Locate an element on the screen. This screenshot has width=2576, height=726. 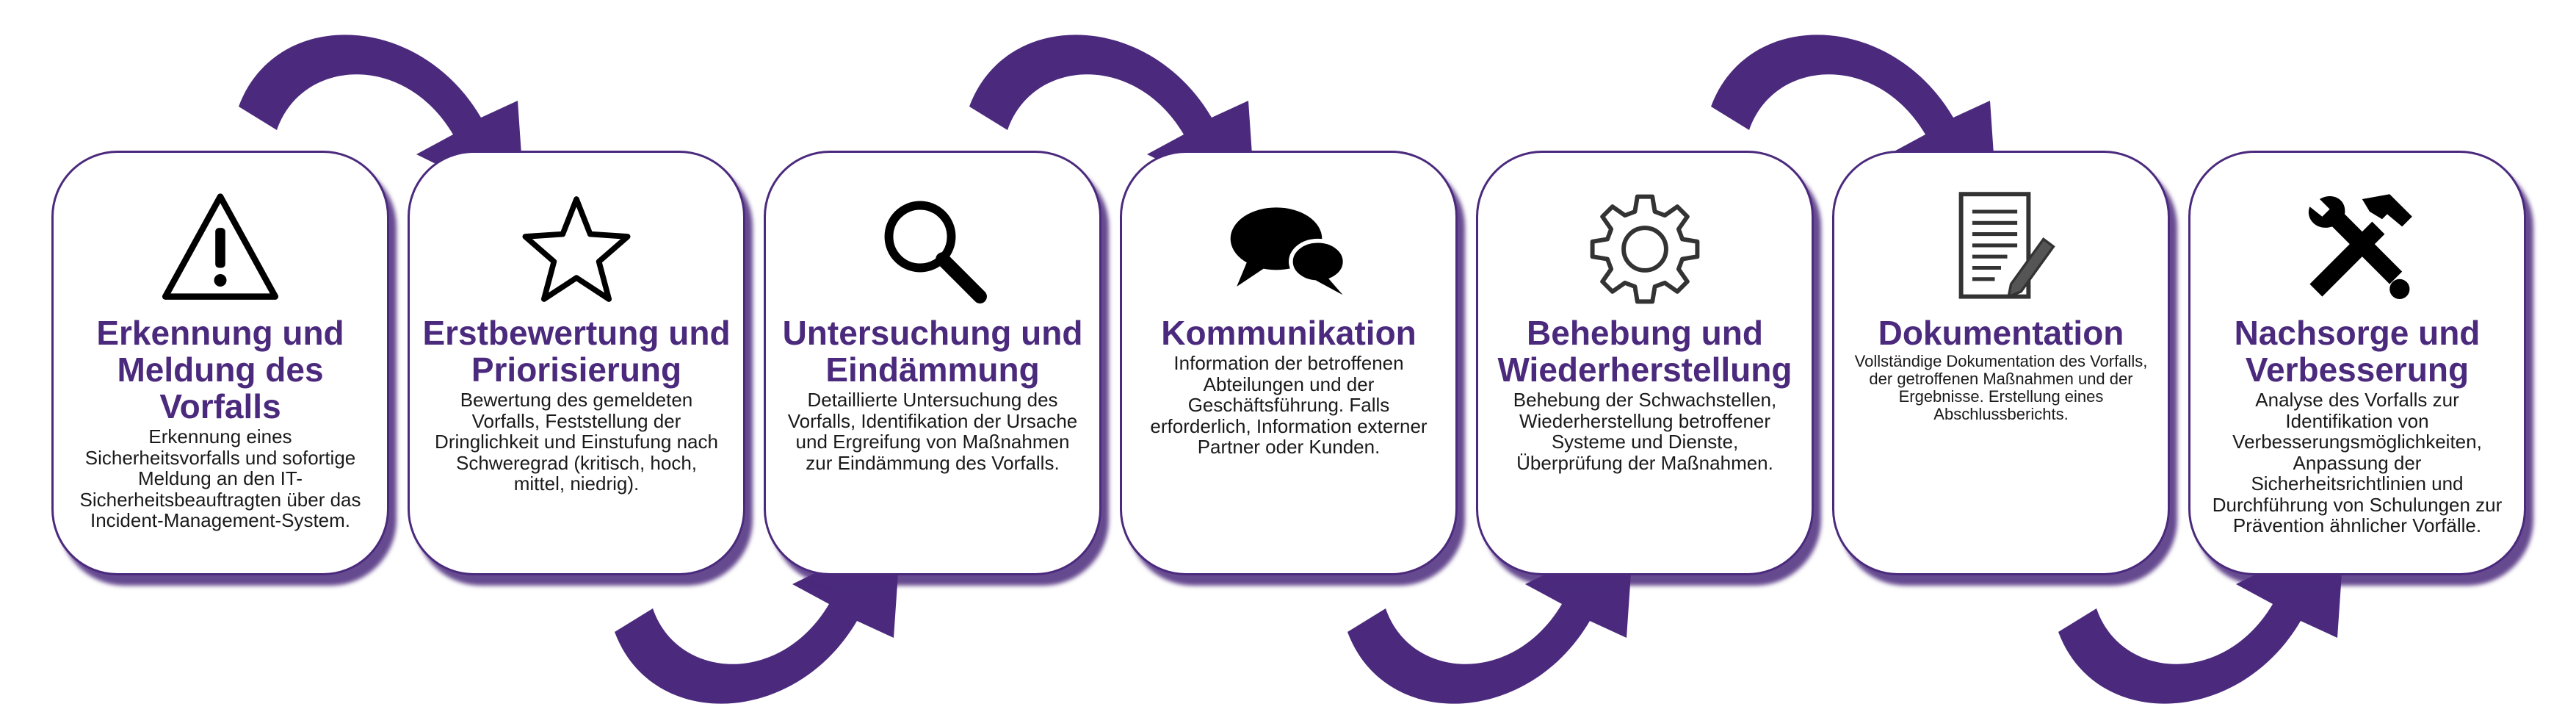
star-icon is located at coordinates (576, 249).